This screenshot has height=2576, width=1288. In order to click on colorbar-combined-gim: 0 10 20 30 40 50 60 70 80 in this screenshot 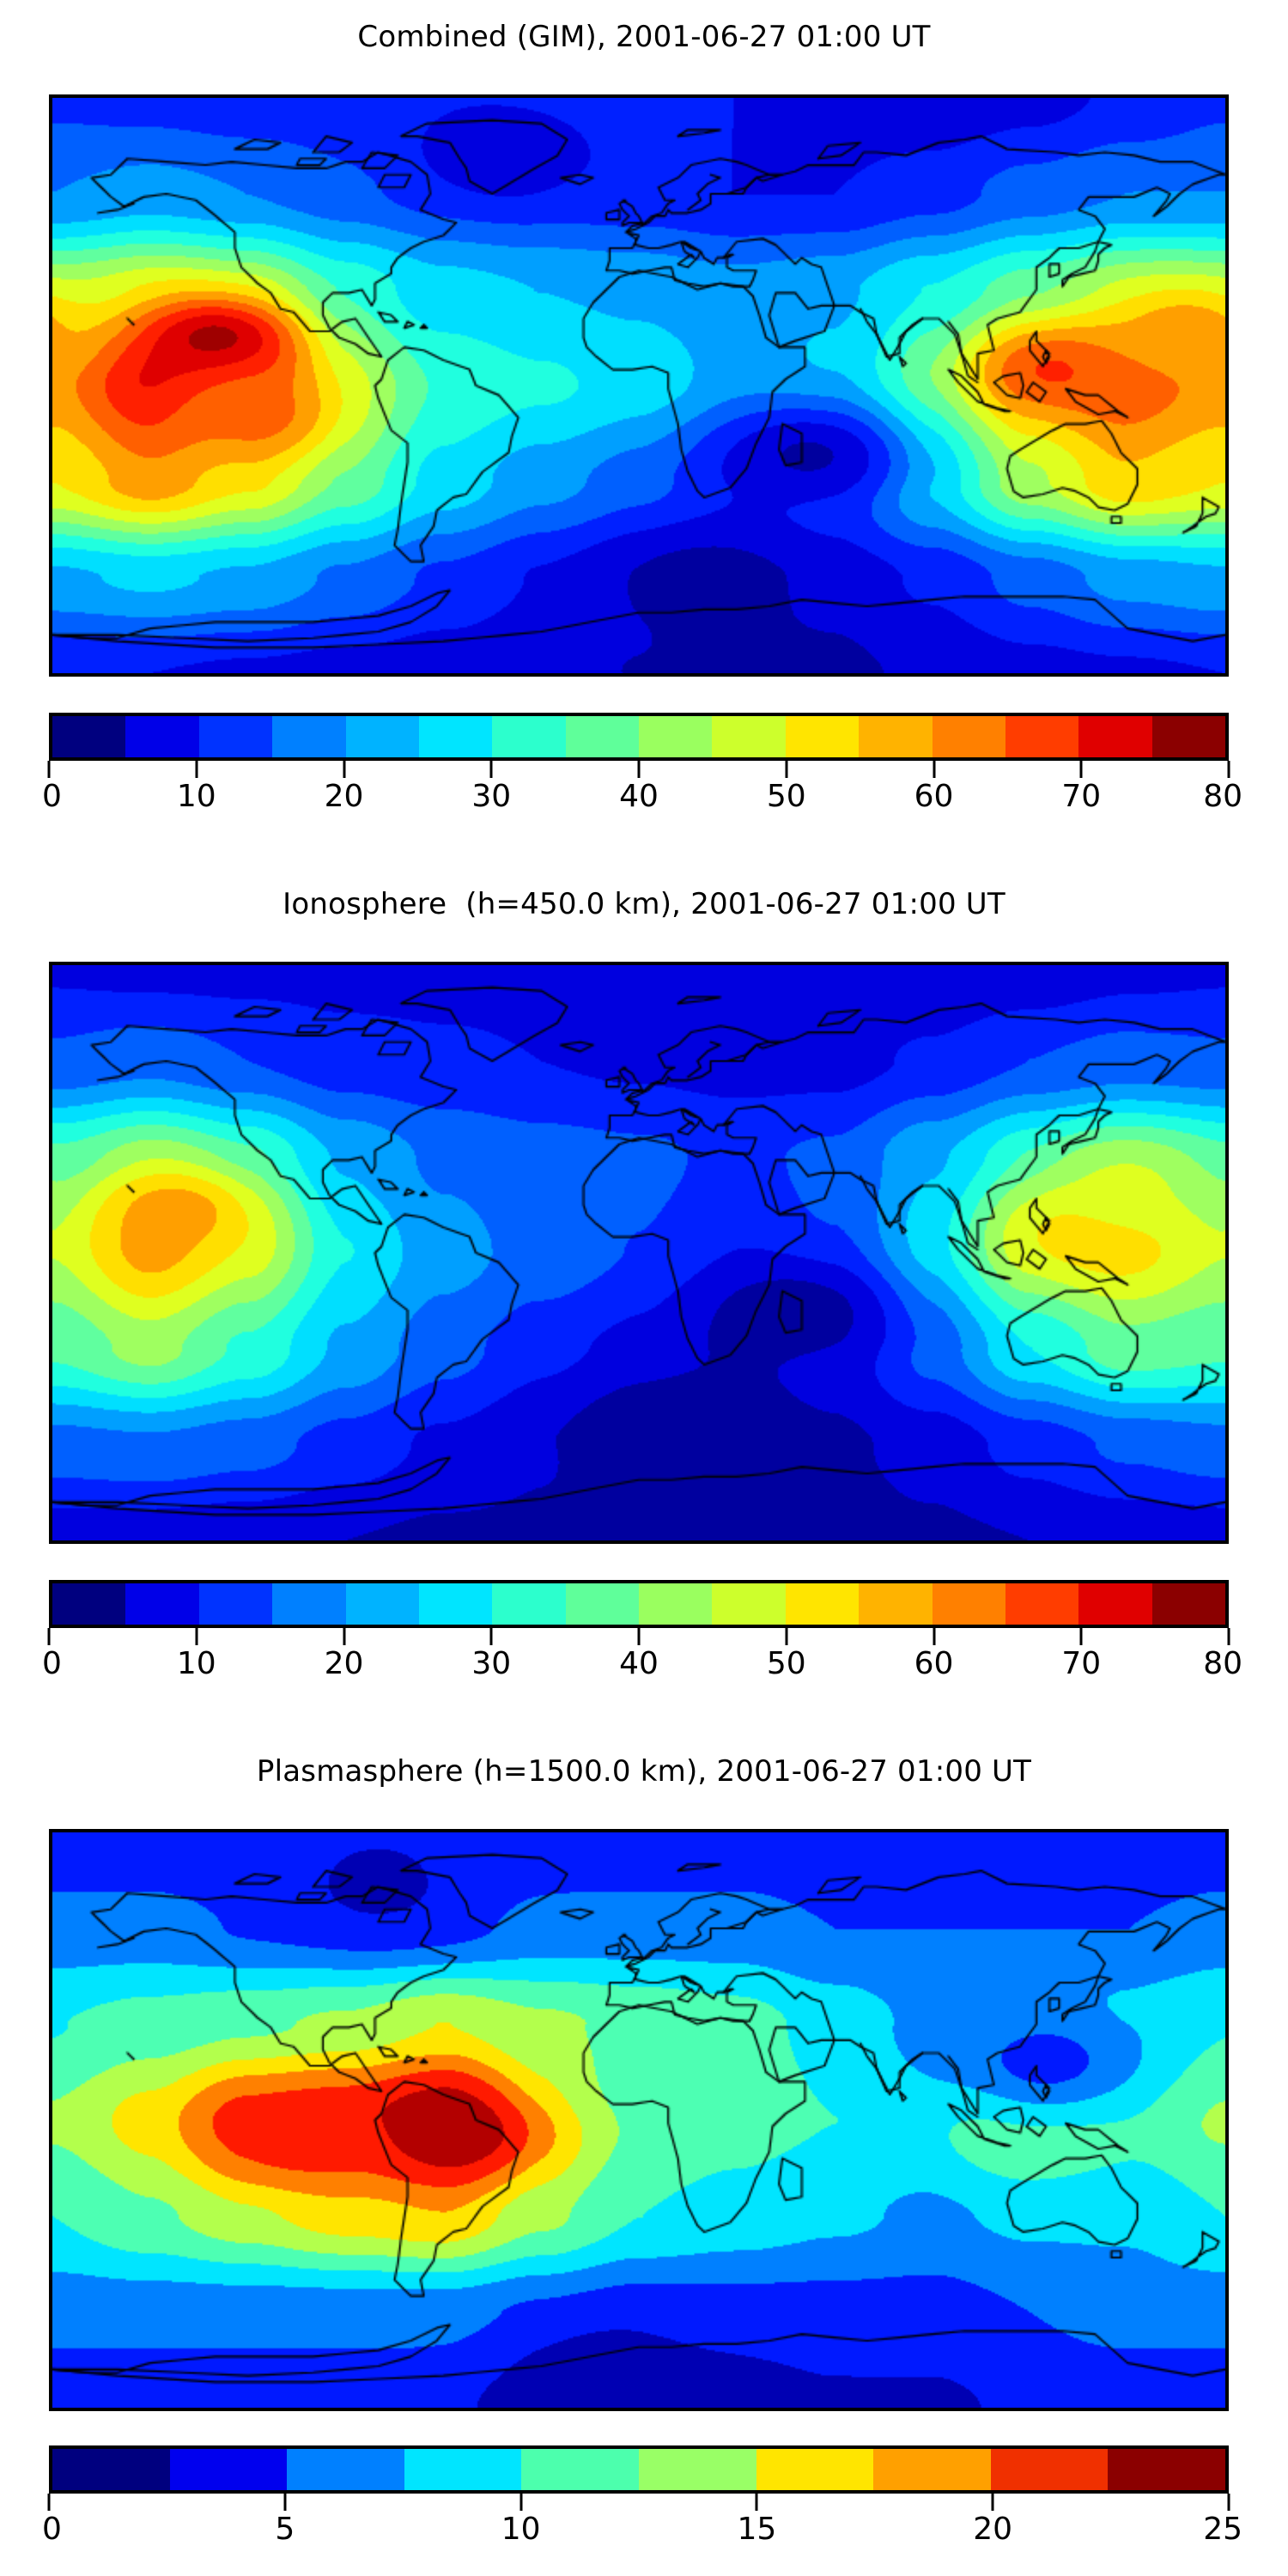, I will do `click(642, 765)`.